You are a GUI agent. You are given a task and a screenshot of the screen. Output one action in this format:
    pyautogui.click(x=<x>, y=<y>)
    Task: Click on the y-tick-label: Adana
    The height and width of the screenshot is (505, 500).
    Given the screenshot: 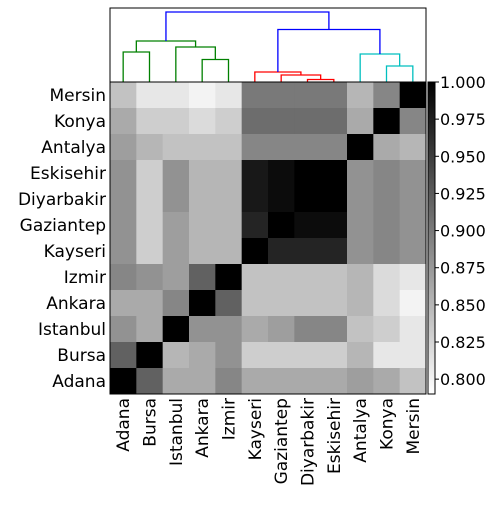 What is the action you would take?
    pyautogui.click(x=79, y=382)
    